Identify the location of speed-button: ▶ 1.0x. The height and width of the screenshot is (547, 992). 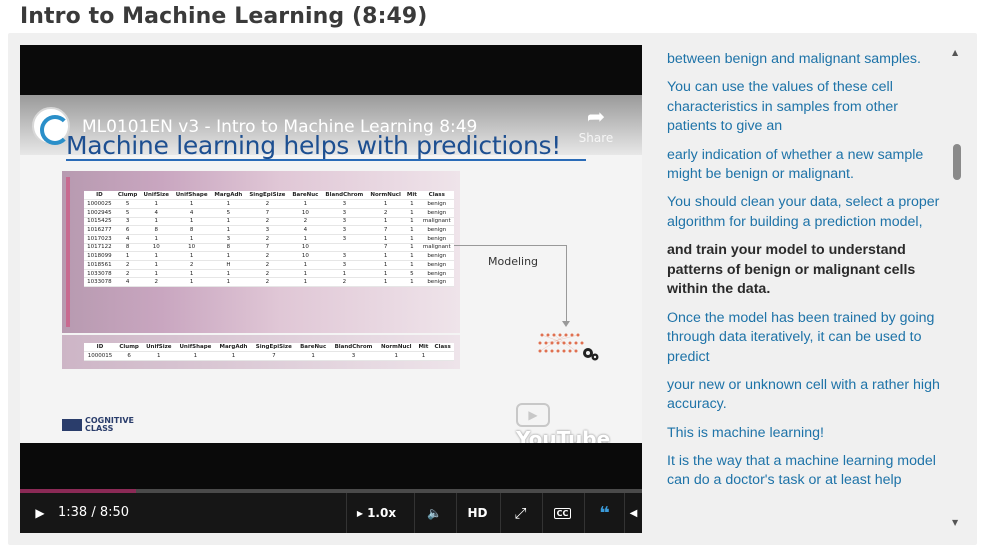
(376, 513).